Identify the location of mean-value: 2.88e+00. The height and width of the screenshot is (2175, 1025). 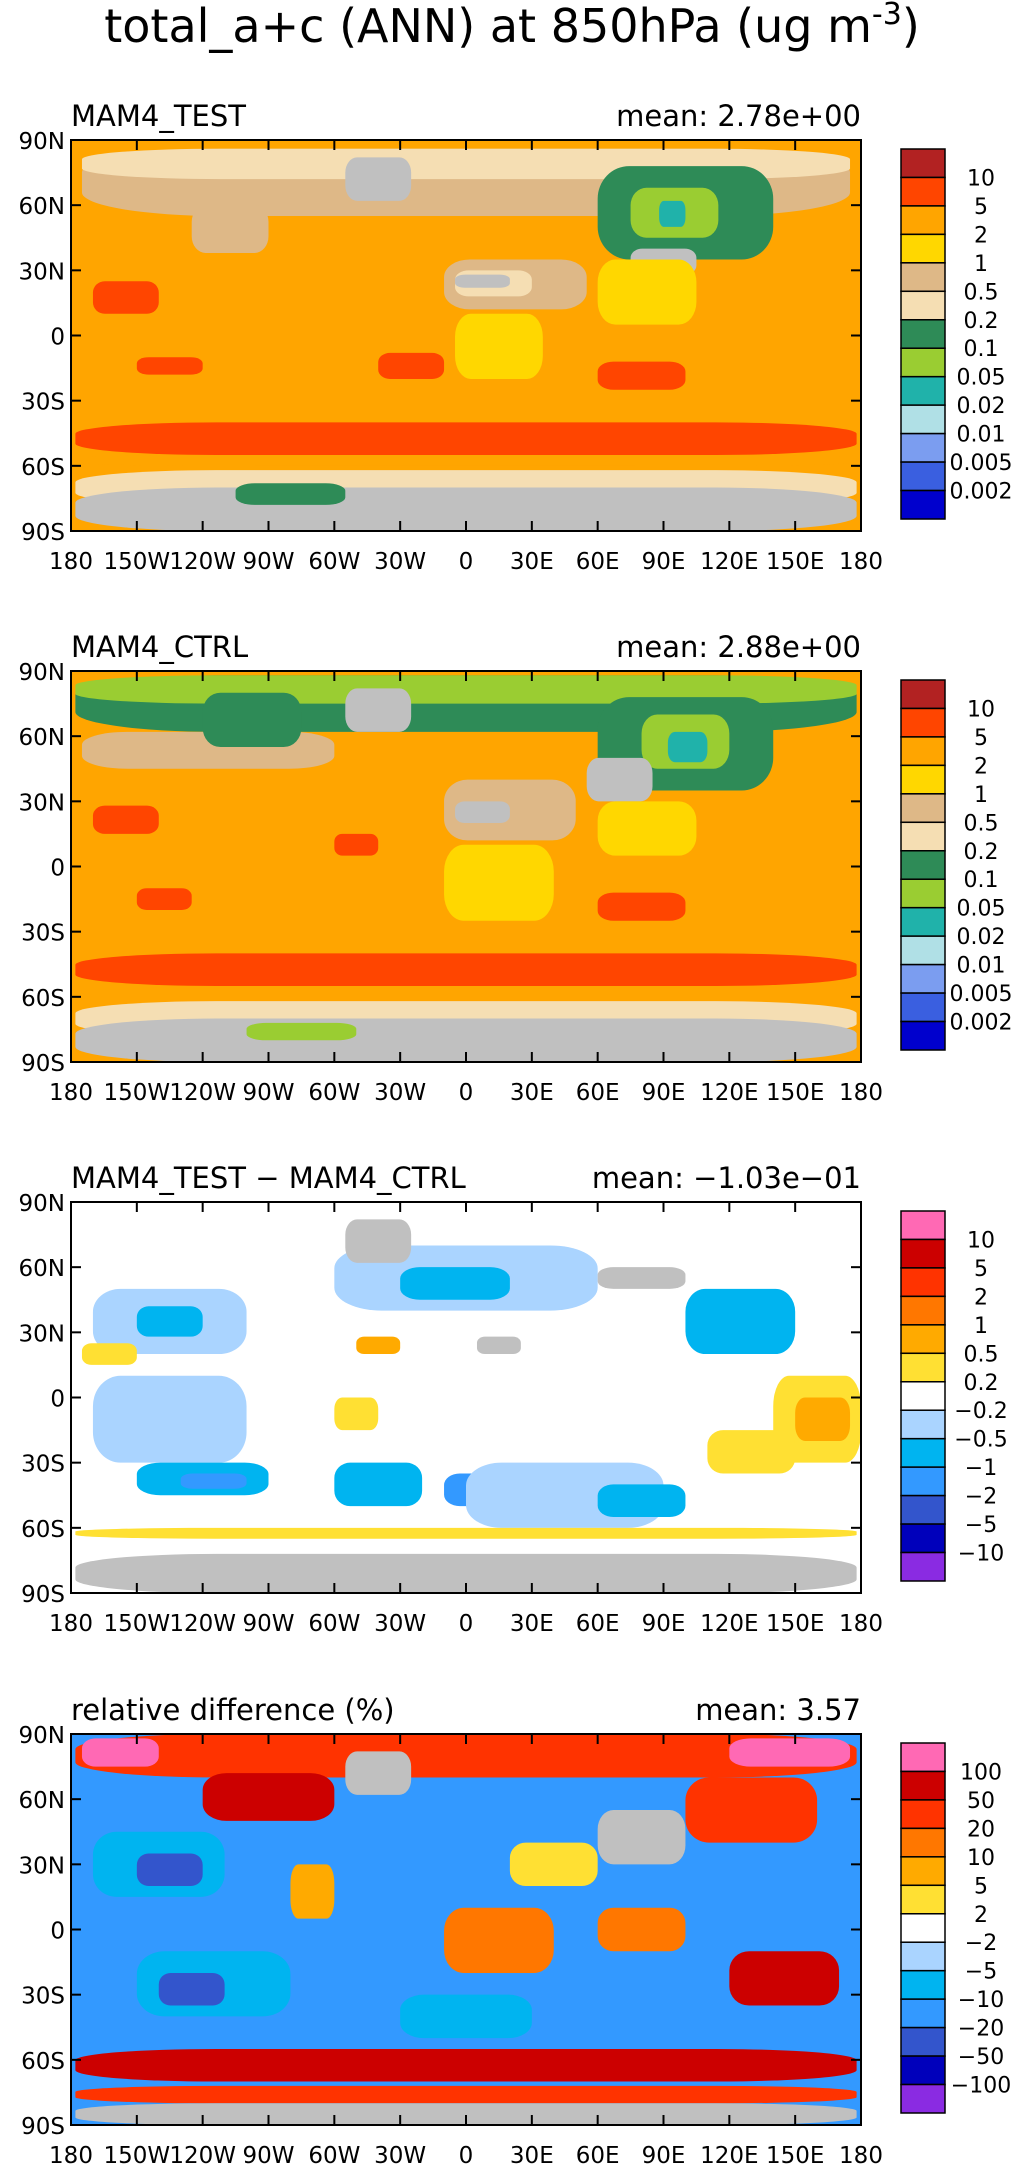
(789, 647).